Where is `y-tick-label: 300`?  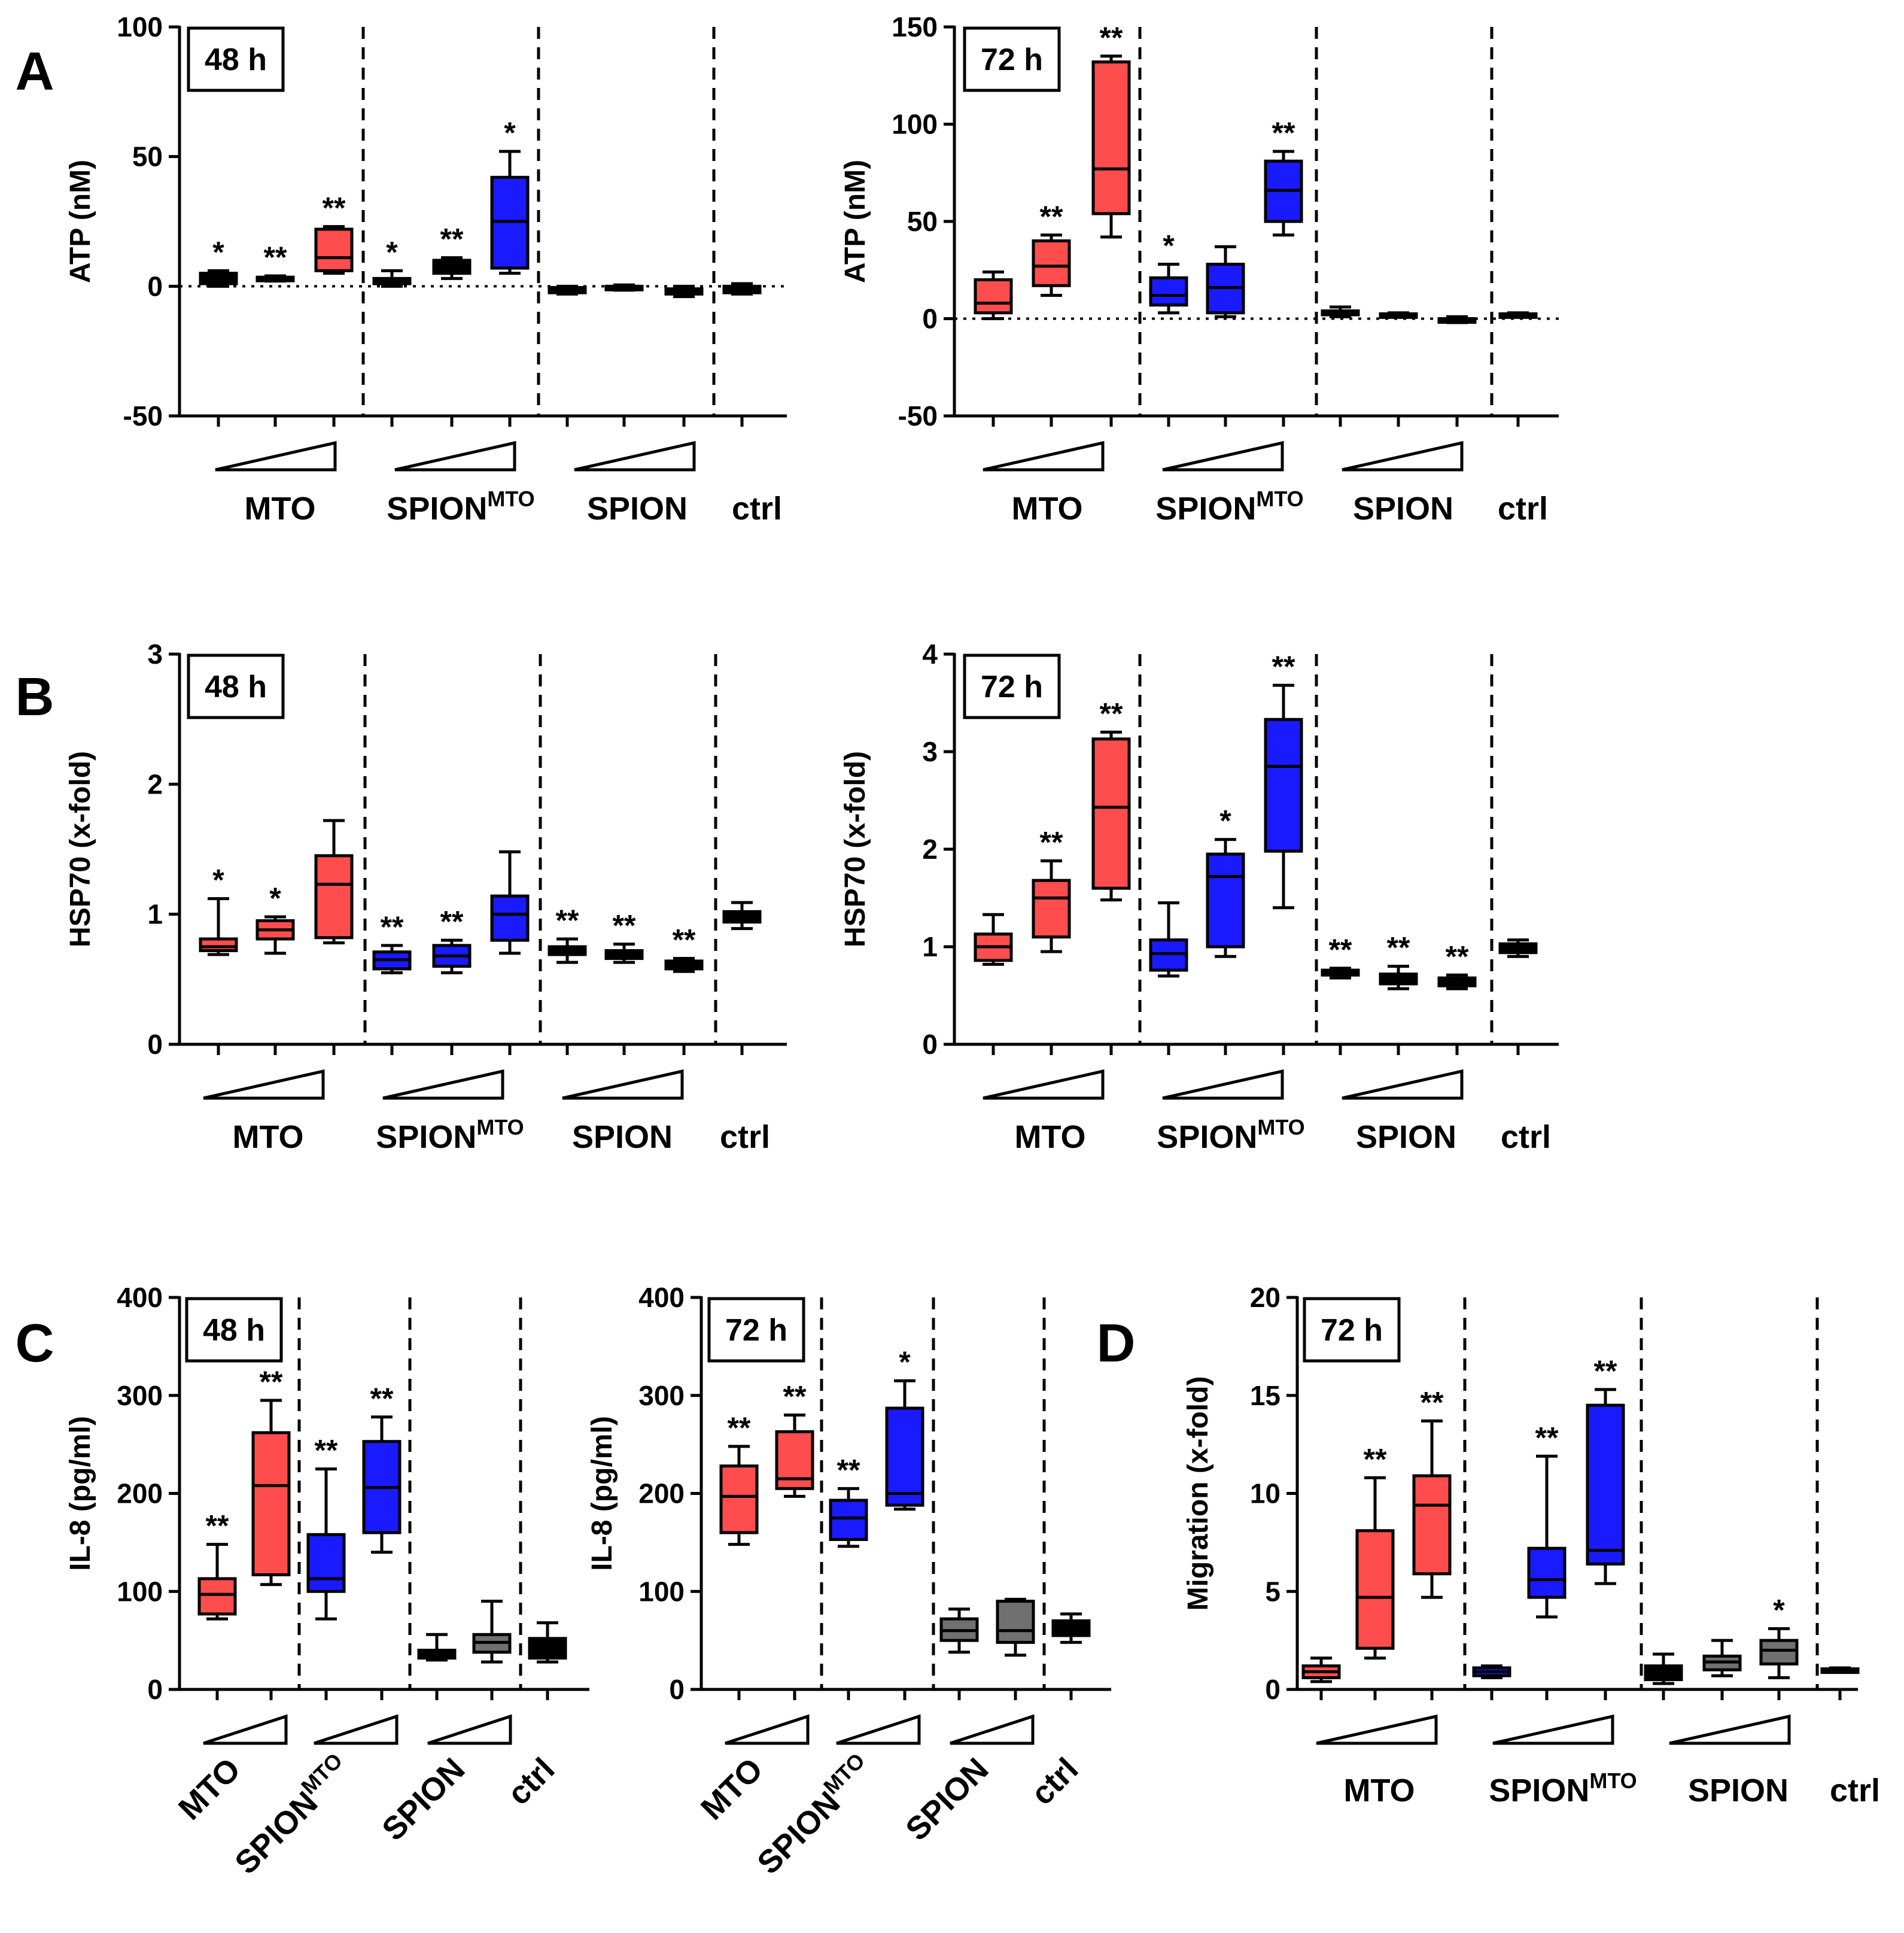
y-tick-label: 300 is located at coordinates (140, 1395).